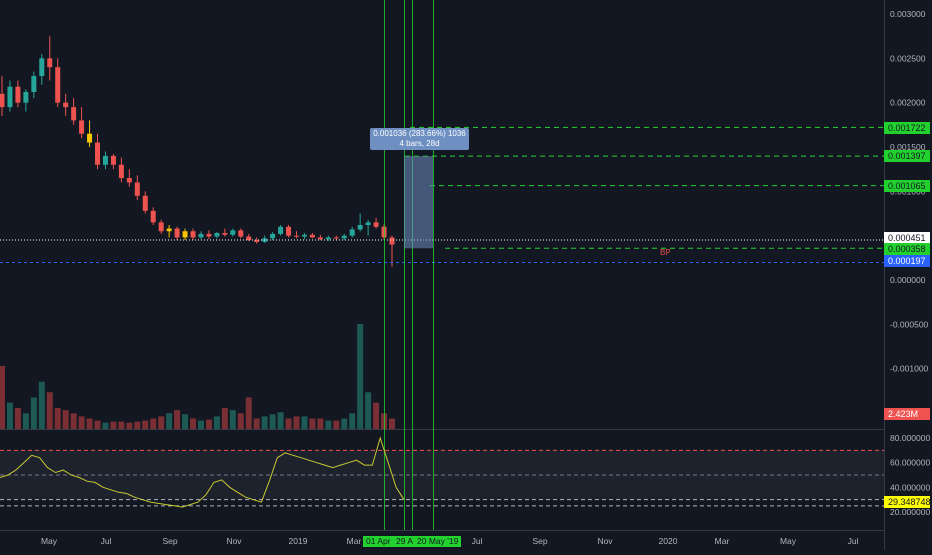 This screenshot has height=555, width=932. Describe the element at coordinates (907, 502) in the screenshot. I see `rsi-value-tag: 29.348748` at that location.